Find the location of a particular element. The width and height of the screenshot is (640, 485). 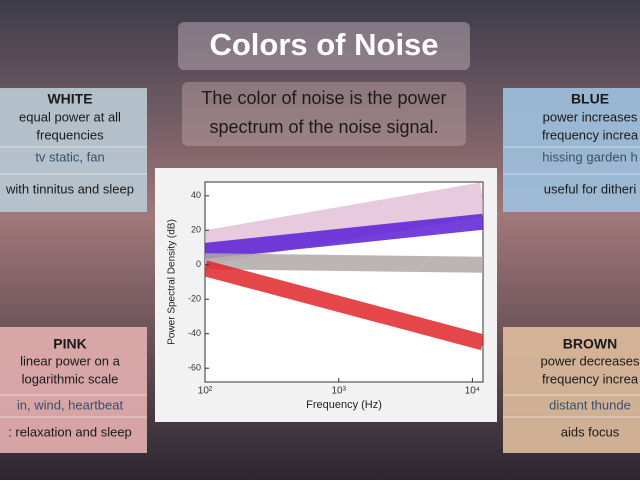

card-line: power increases is located at coordinates (590, 116).